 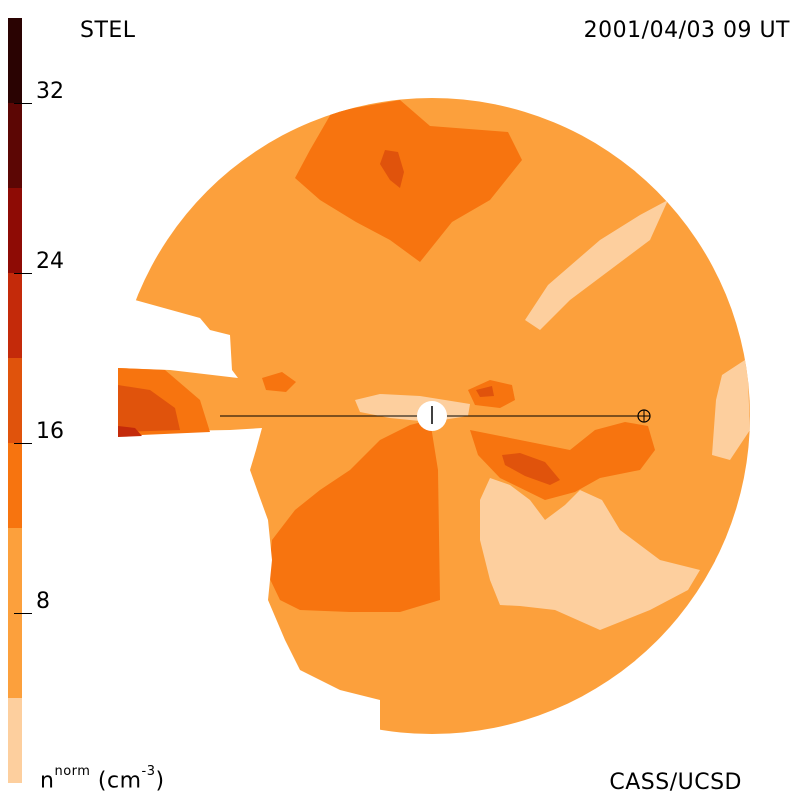 What do you see at coordinates (148, 771) in the screenshot?
I see `units-exponent: -3` at bounding box center [148, 771].